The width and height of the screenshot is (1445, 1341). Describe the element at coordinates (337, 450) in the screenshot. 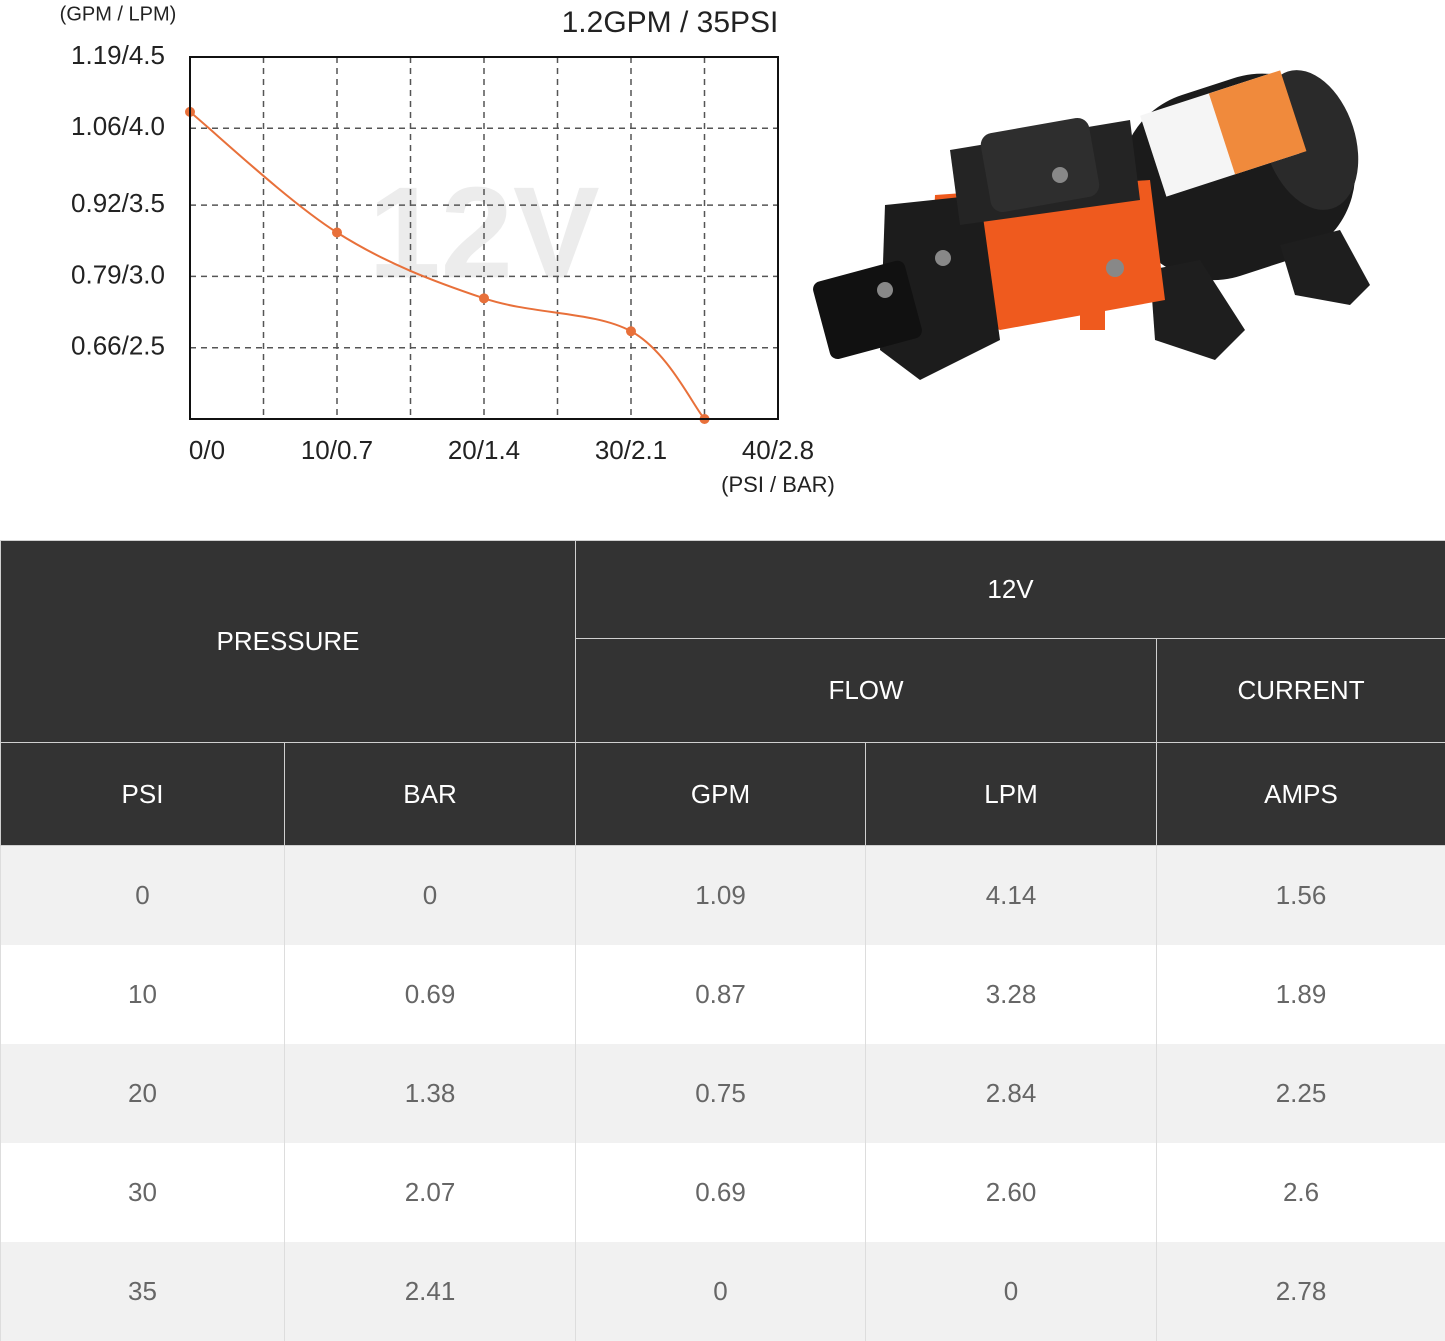

I see `x-tick-label: 10/0.7` at that location.